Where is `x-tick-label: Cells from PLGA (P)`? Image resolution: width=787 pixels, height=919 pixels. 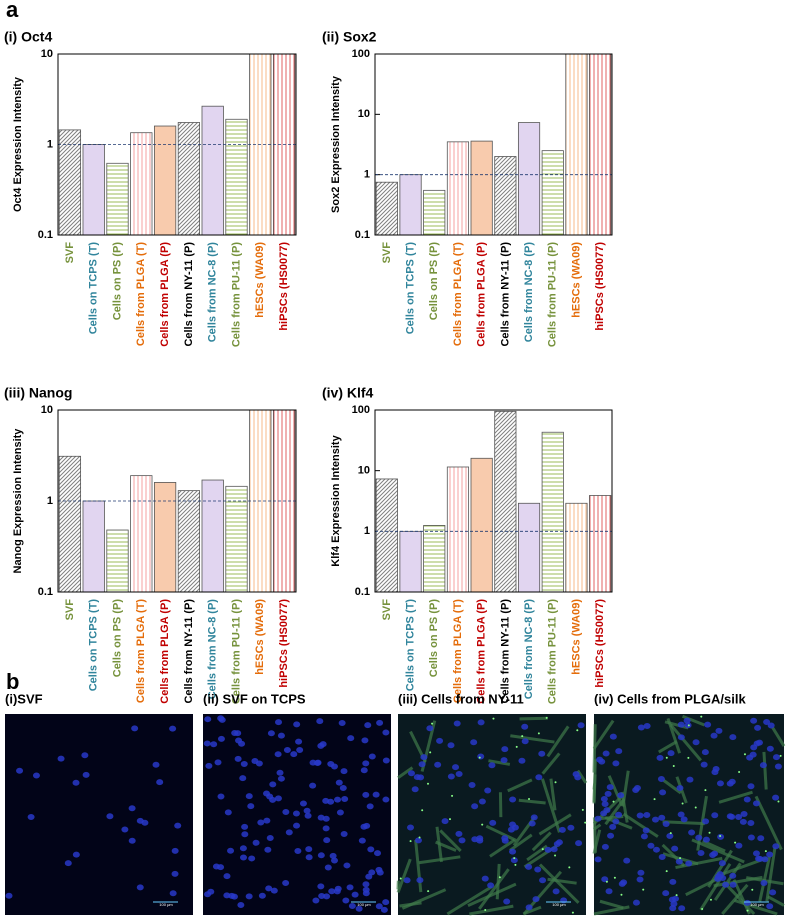 x-tick-label: Cells from PLGA (P) is located at coordinates (165, 651).